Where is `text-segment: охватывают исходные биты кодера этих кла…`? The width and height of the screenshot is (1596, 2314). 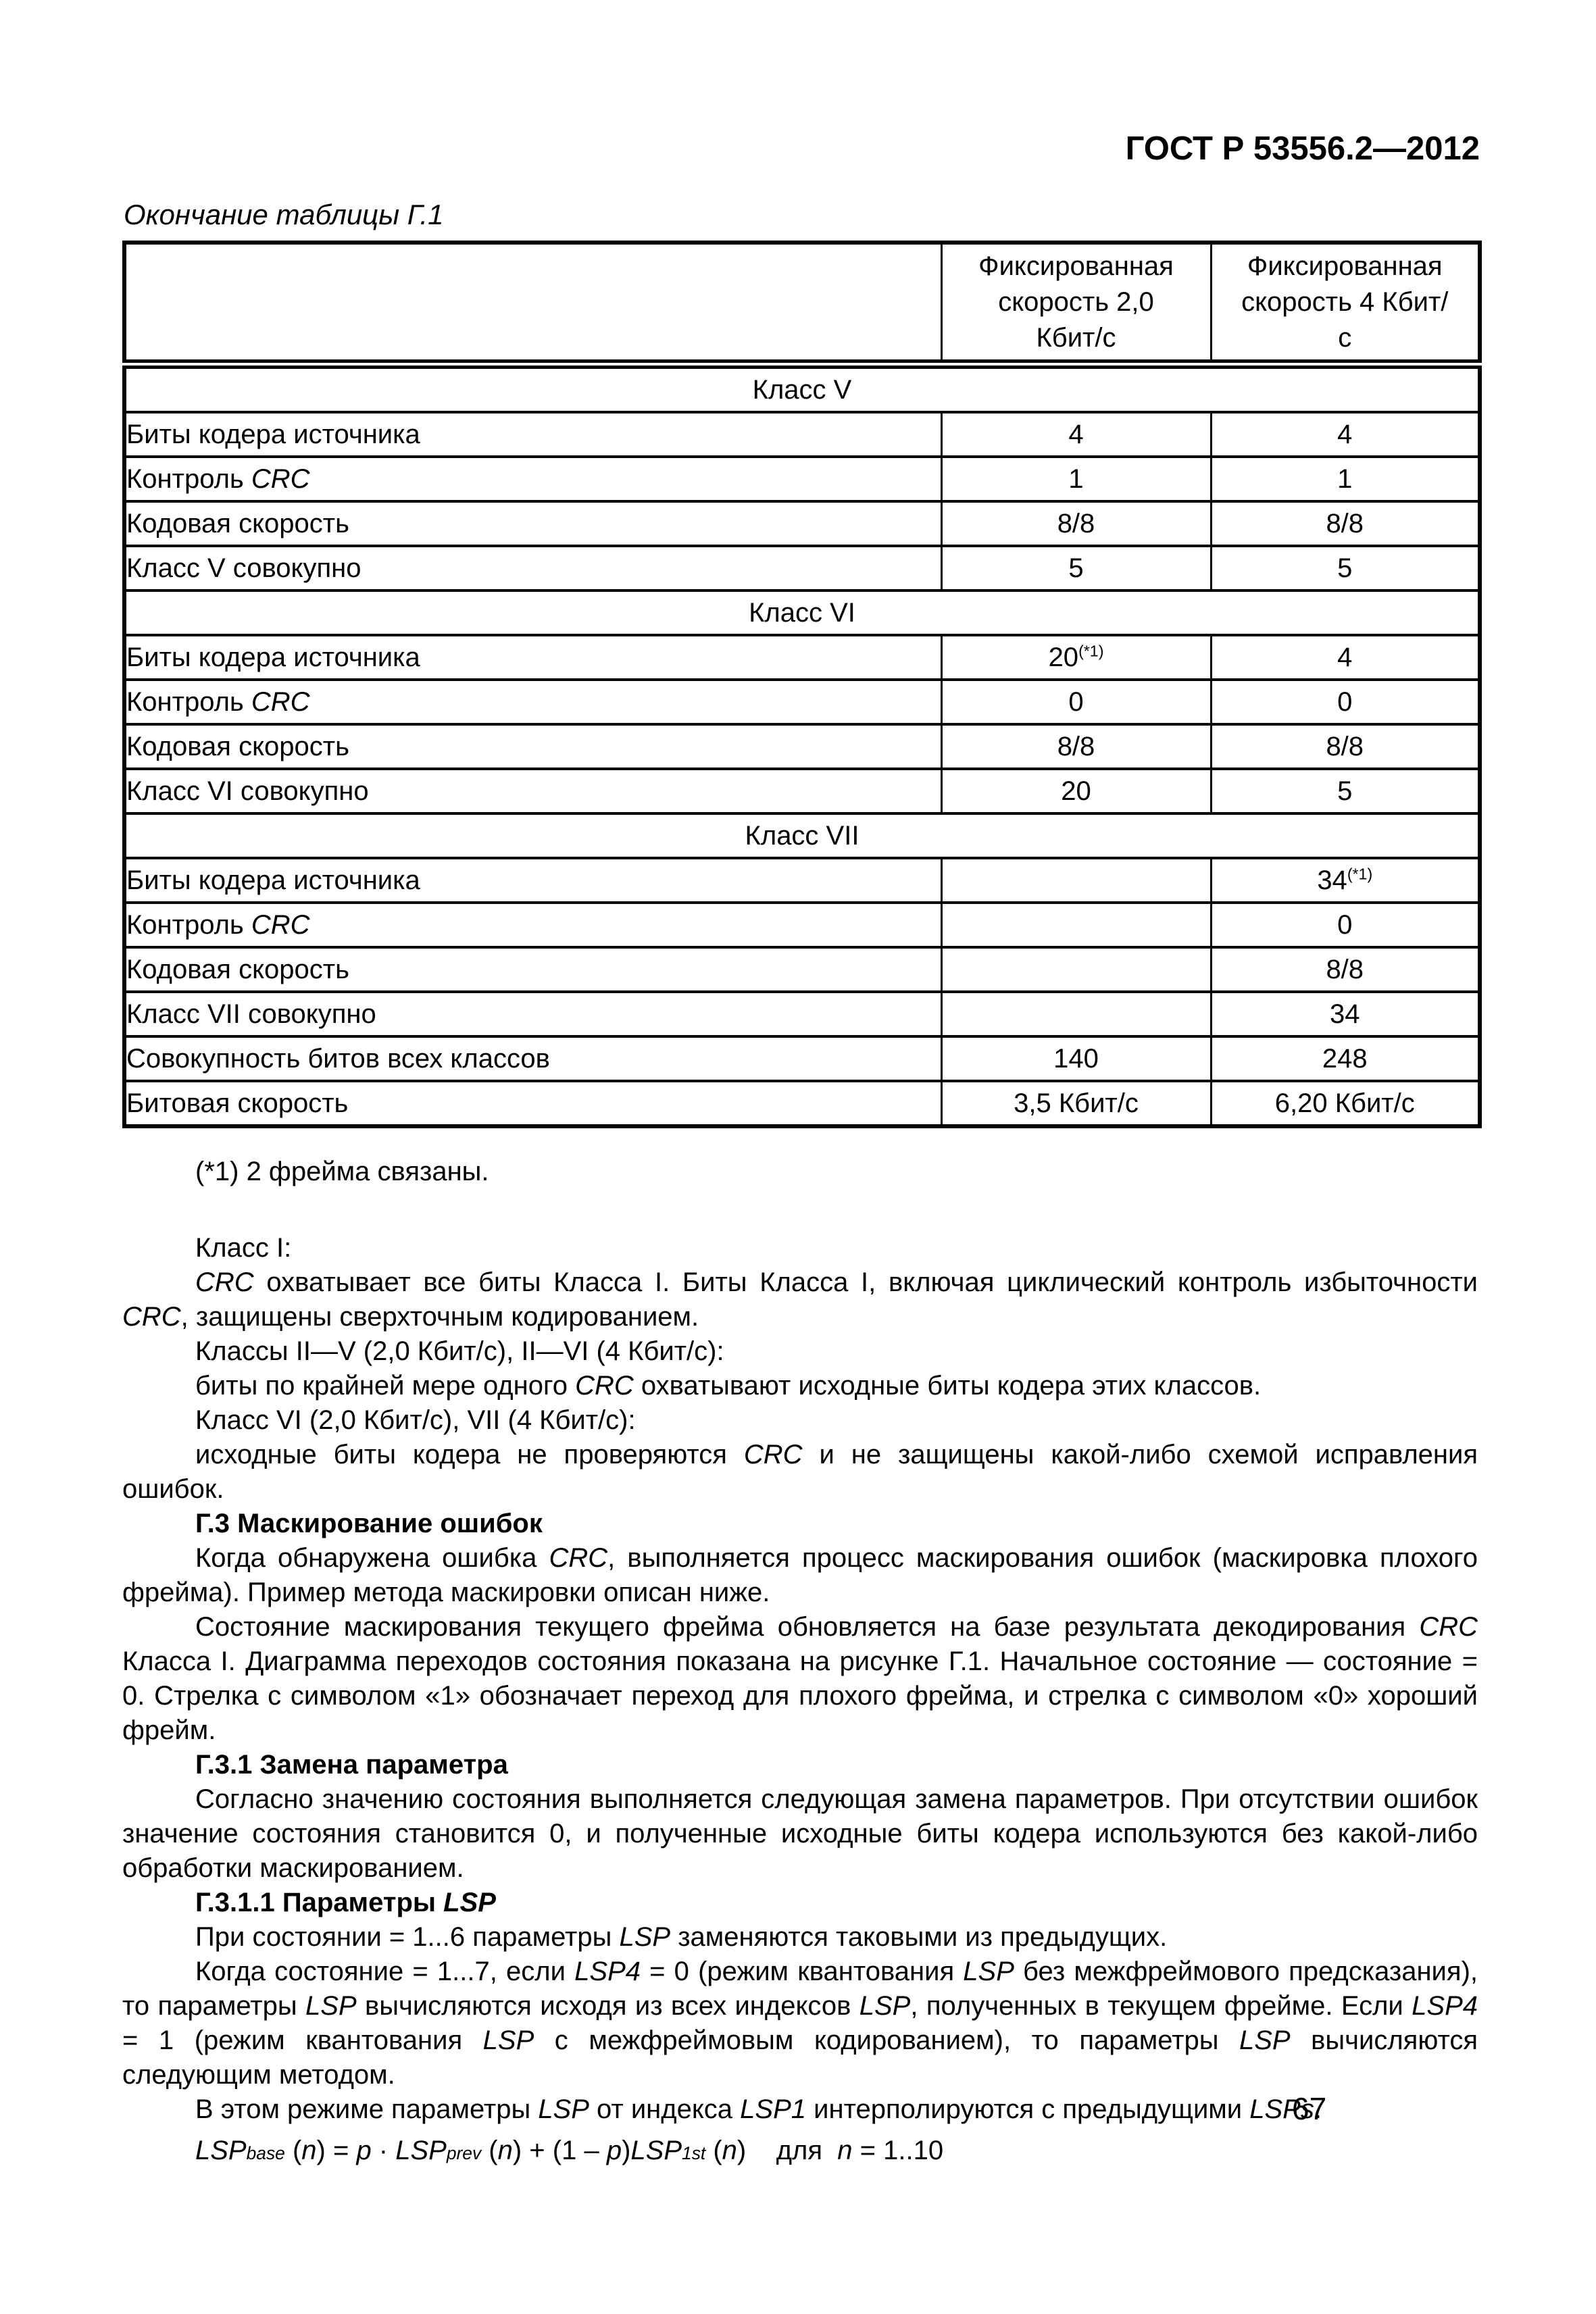
text-segment: охватывают исходные биты кодера этих кла… is located at coordinates (947, 1386).